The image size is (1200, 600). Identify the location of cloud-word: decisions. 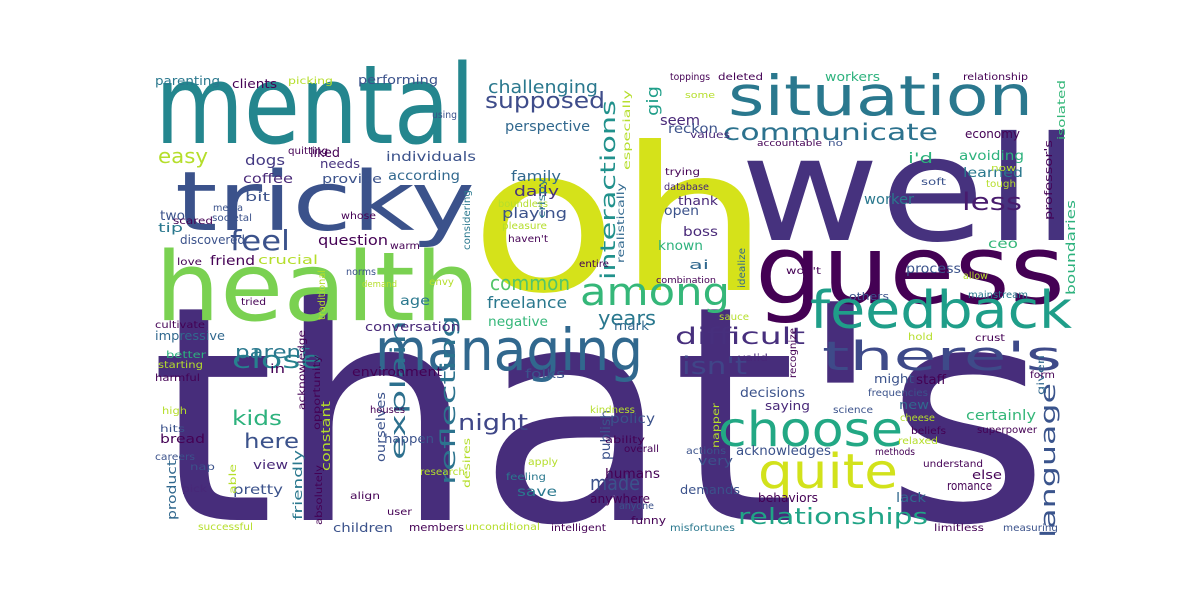
(772, 393).